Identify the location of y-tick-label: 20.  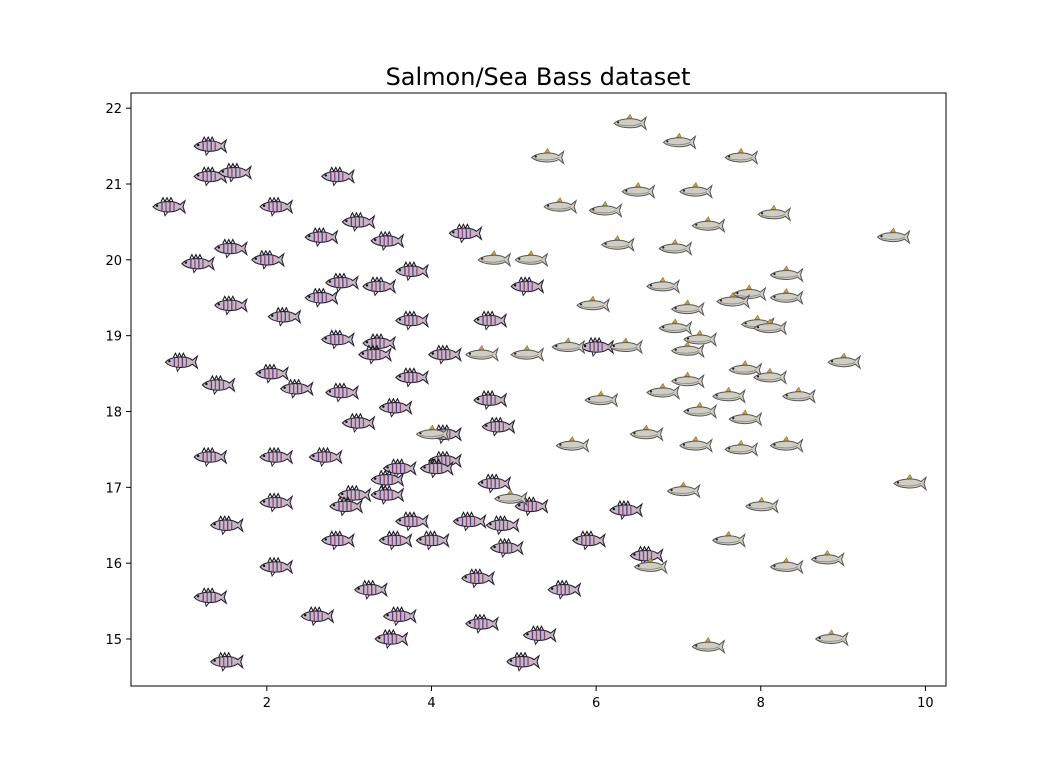
(113, 261).